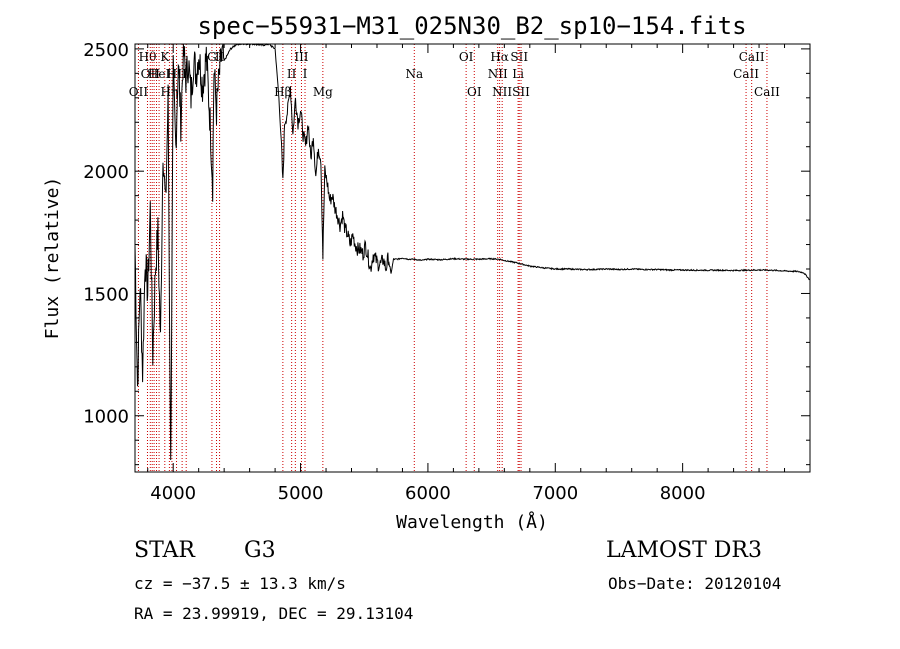  Describe the element at coordinates (274, 613) in the screenshot. I see `ra-dec-coordinates: RA = 23.99919, DEC = 29.13104` at that location.